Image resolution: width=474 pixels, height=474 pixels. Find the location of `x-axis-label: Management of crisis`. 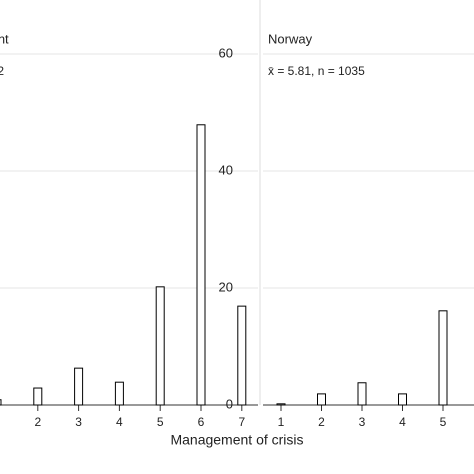

x-axis-label: Management of crisis is located at coordinates (236, 440).